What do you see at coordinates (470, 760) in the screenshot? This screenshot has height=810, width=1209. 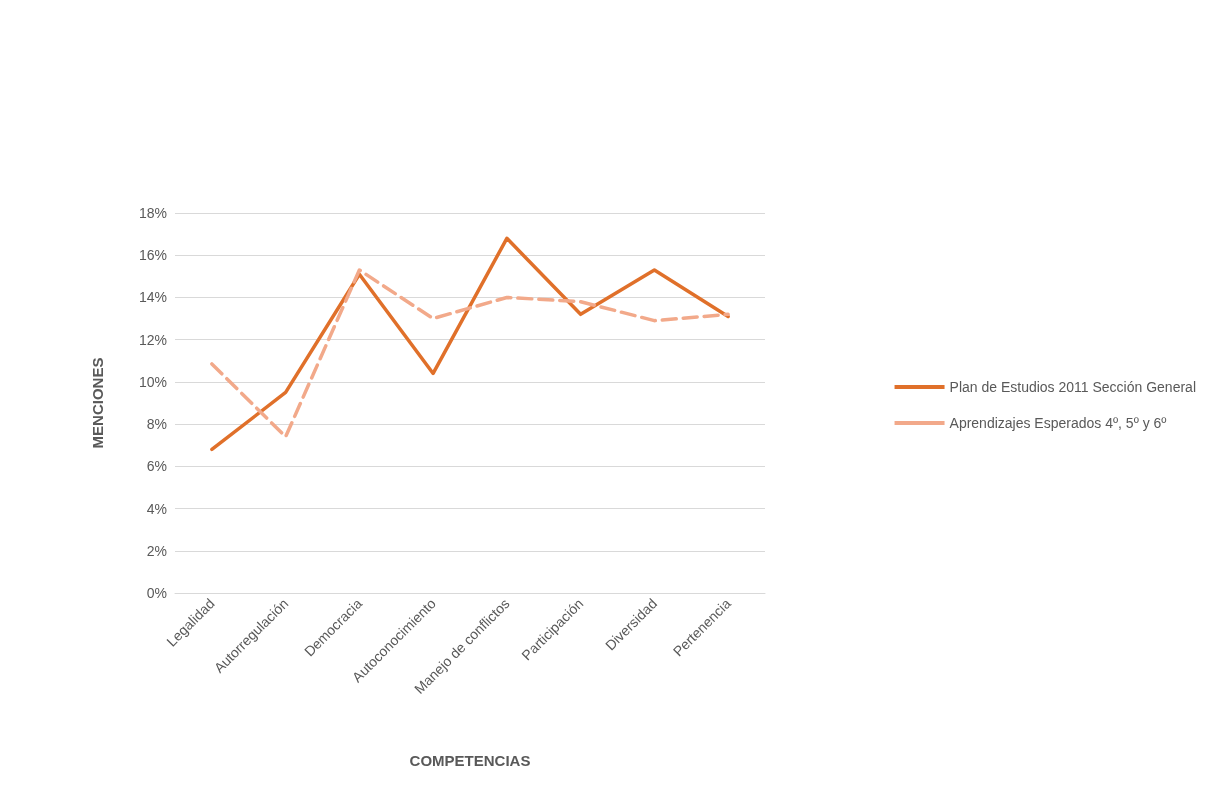 I see `x-axis-title: COMPETENCIAS` at bounding box center [470, 760].